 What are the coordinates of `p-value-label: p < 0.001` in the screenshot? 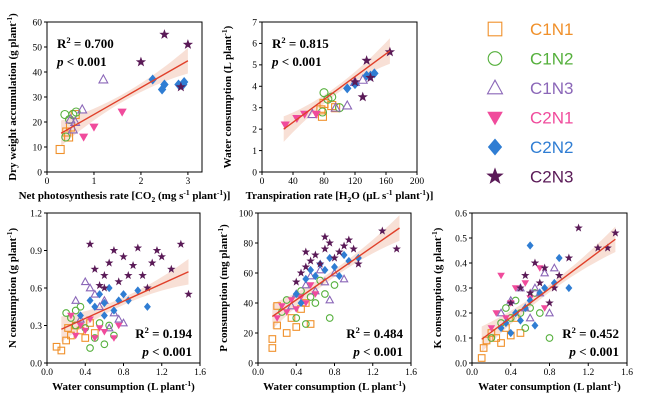 It's located at (377, 351).